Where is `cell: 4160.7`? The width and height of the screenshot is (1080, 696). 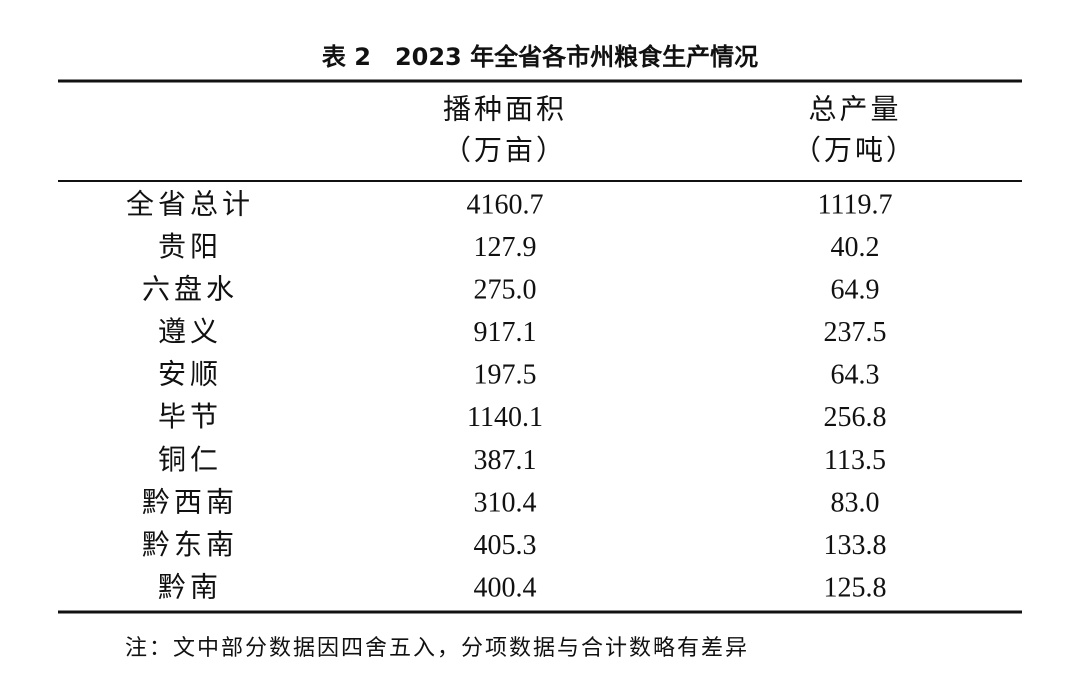
cell: 4160.7 is located at coordinates (505, 204).